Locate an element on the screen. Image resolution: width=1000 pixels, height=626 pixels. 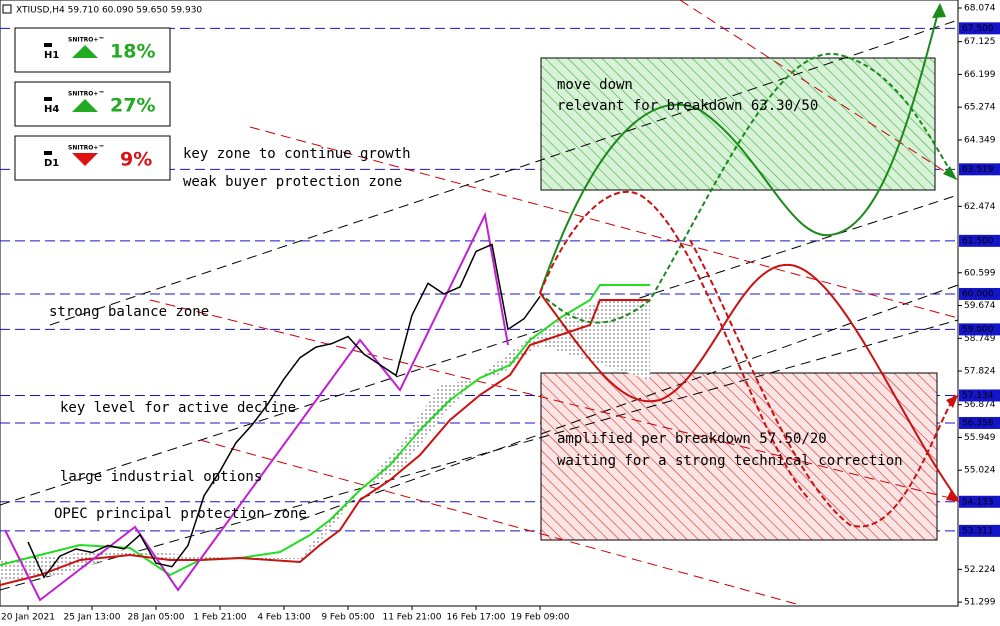
level-label: 61.500 is located at coordinates (978, 241).